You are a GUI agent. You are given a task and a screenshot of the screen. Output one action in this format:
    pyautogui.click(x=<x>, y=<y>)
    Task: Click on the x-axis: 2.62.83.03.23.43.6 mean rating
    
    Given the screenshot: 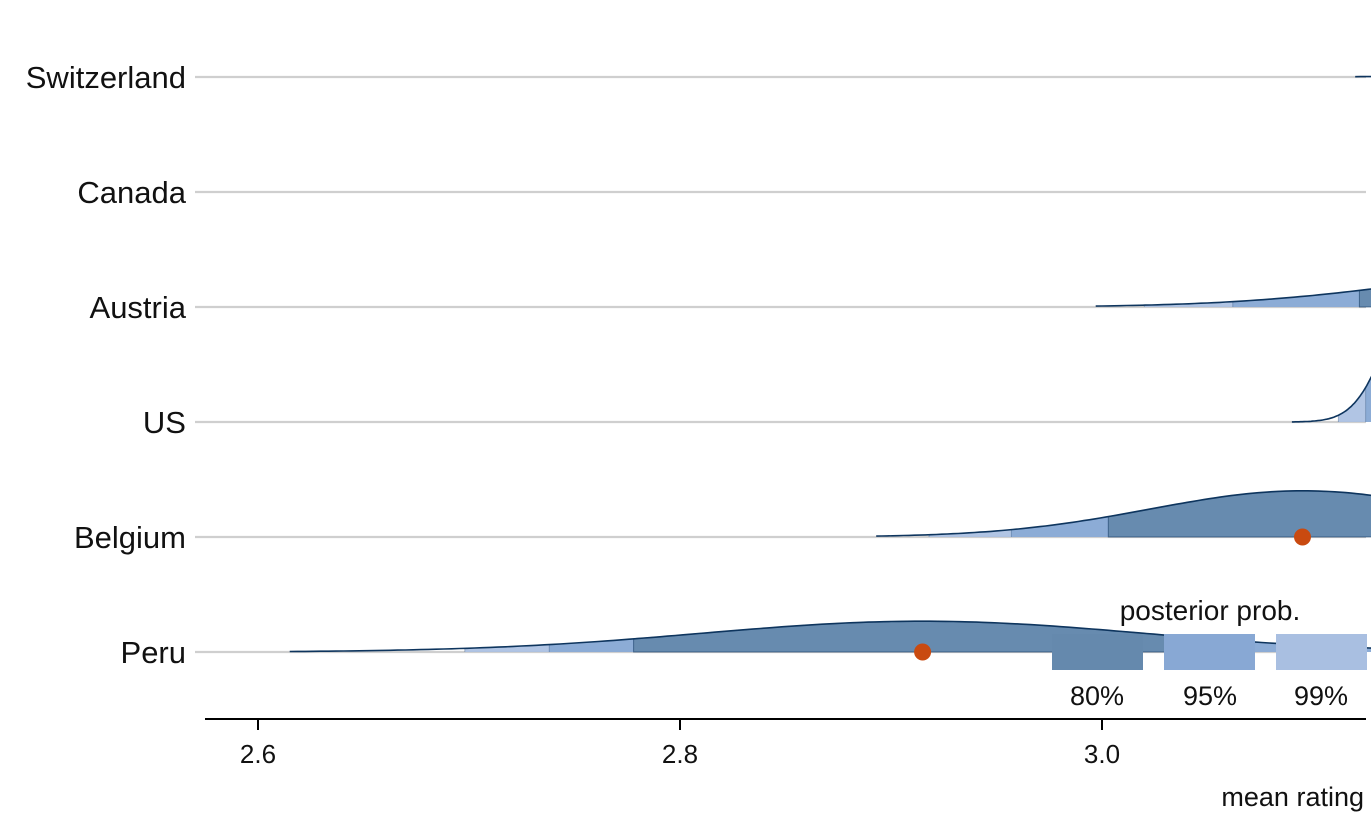 What is the action you would take?
    pyautogui.click(x=785, y=765)
    